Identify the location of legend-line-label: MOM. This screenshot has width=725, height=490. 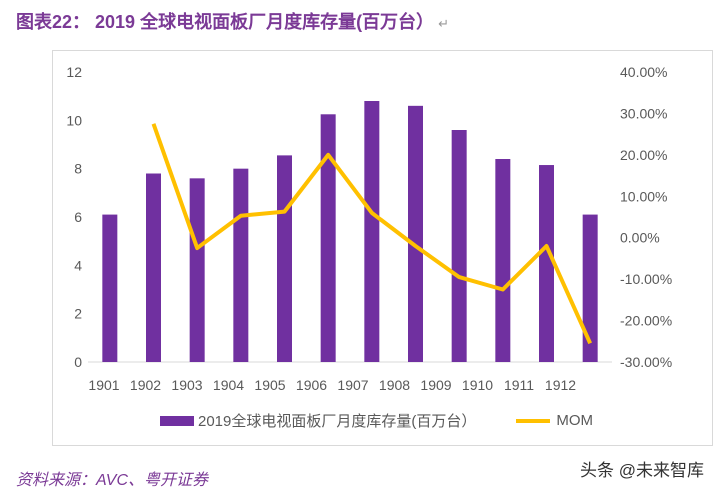
(575, 420).